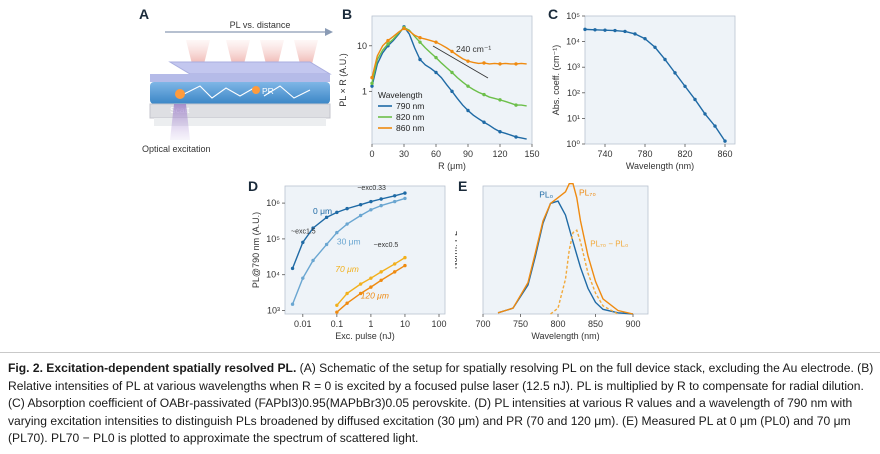 The image size is (880, 454). I want to click on panel-label-c: C, so click(553, 14).